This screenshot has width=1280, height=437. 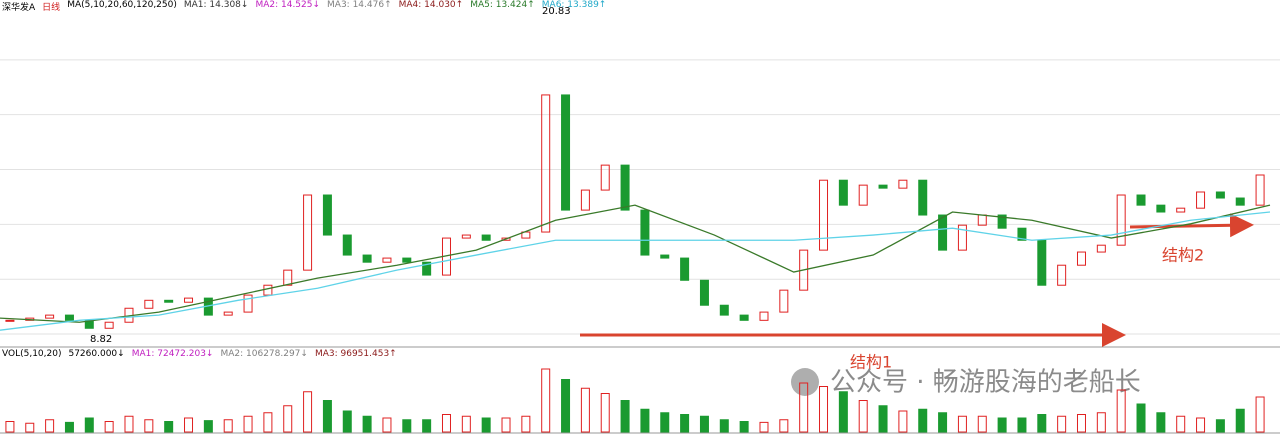 What do you see at coordinates (264, 354) in the screenshot?
I see `header-item: MA2: 106278.297↓` at bounding box center [264, 354].